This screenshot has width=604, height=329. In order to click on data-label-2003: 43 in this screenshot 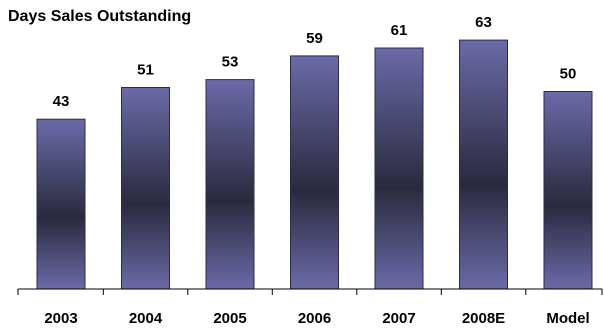, I will do `click(61, 101)`.